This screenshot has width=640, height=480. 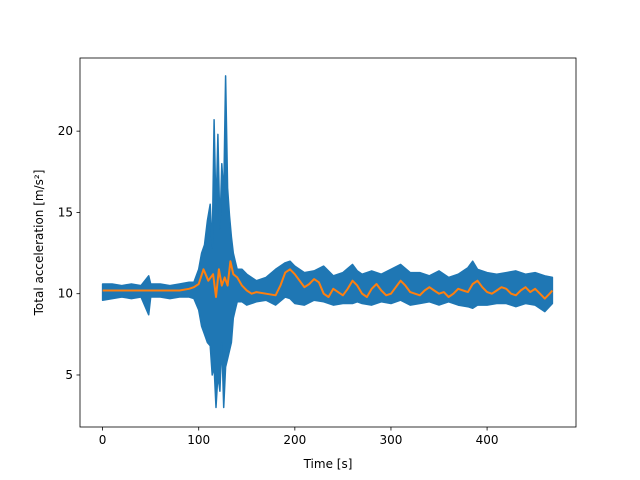 What do you see at coordinates (65, 131) in the screenshot?
I see `y-tick-label: 20` at bounding box center [65, 131].